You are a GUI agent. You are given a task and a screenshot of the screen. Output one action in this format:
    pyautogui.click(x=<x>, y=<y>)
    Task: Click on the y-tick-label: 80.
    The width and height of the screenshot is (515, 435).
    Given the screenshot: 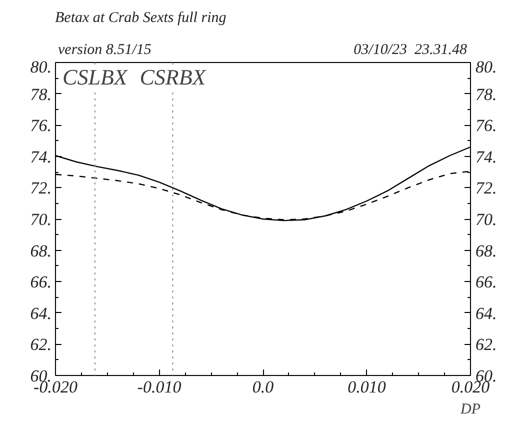 What is the action you would take?
    pyautogui.click(x=41, y=67)
    